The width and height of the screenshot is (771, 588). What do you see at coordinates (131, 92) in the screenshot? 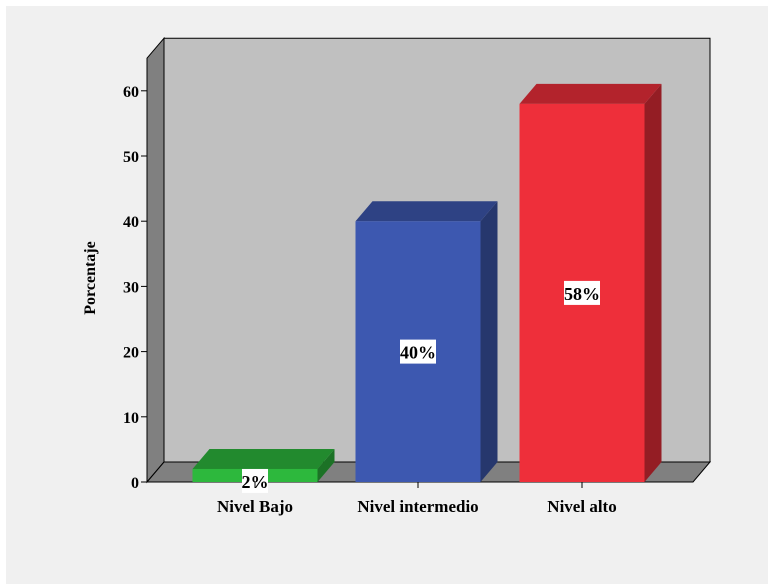
I see `y-tick-label: 60` at bounding box center [131, 92].